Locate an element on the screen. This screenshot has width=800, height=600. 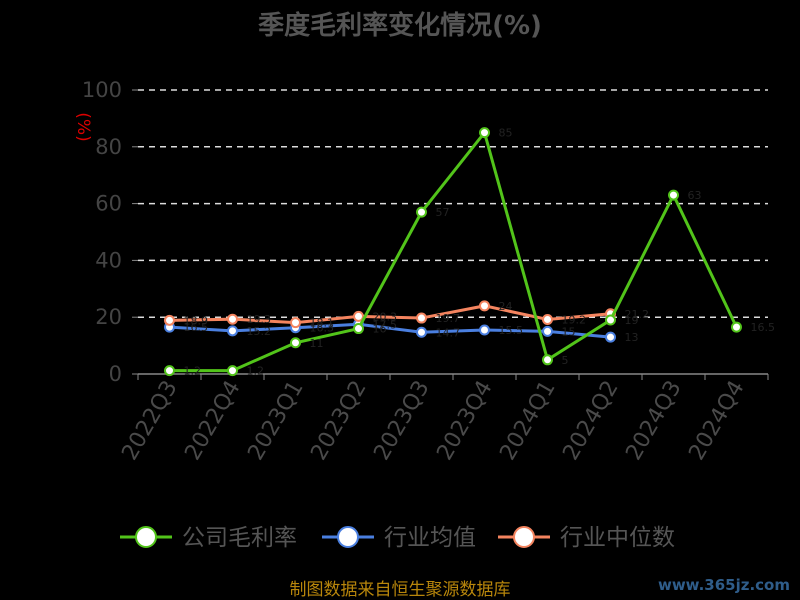
data-label: 14.7 is located at coordinates (448, 332).